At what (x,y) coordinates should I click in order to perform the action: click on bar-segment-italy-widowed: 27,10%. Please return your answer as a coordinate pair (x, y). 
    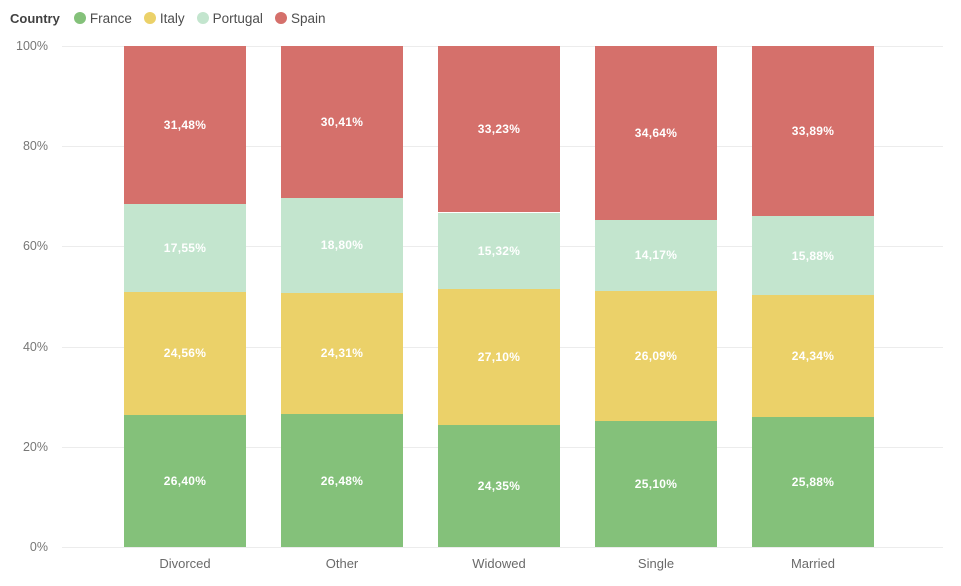
    Looking at the image, I should click on (499, 357).